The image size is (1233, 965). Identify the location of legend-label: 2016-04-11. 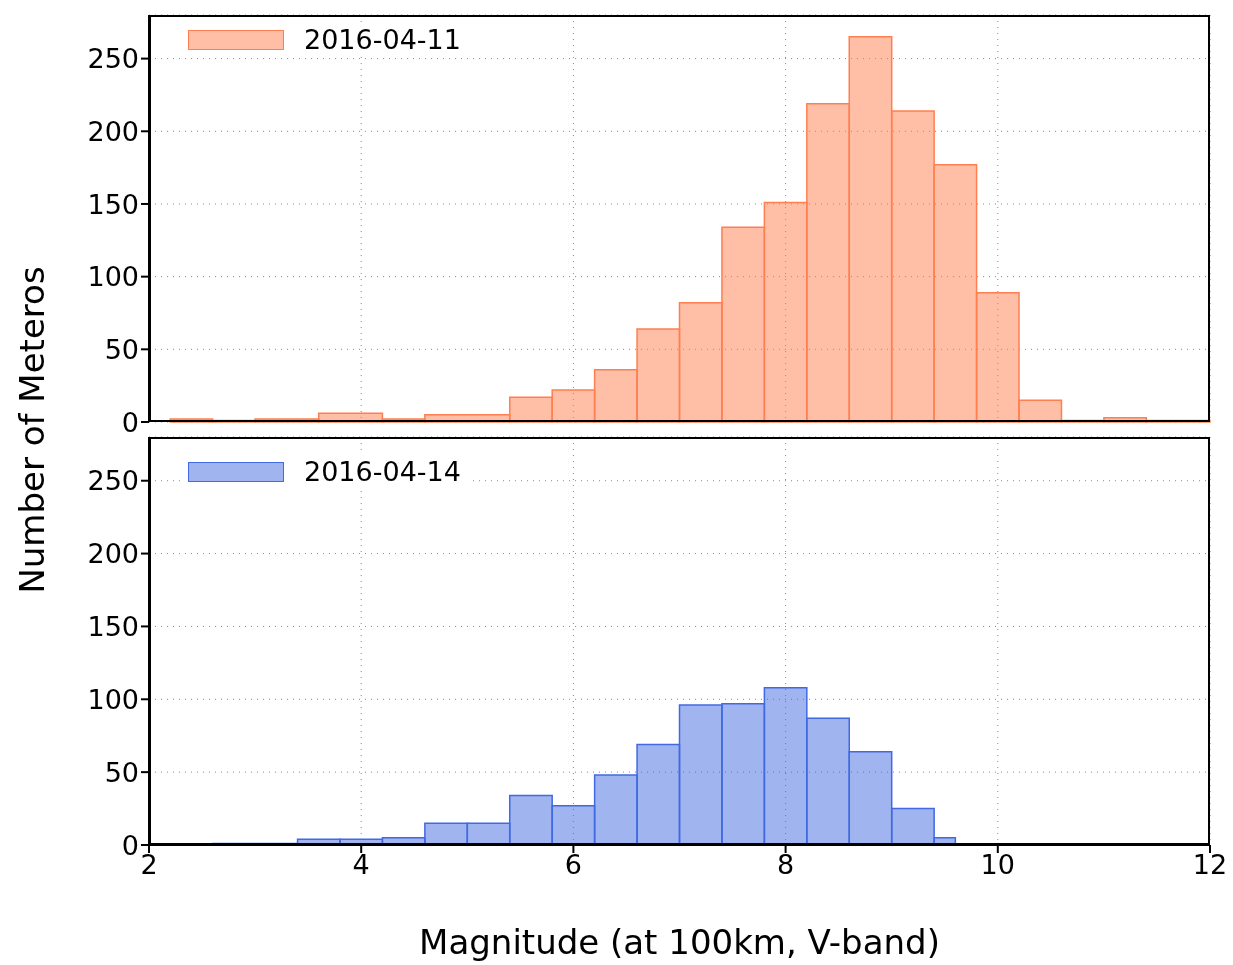
(382, 39).